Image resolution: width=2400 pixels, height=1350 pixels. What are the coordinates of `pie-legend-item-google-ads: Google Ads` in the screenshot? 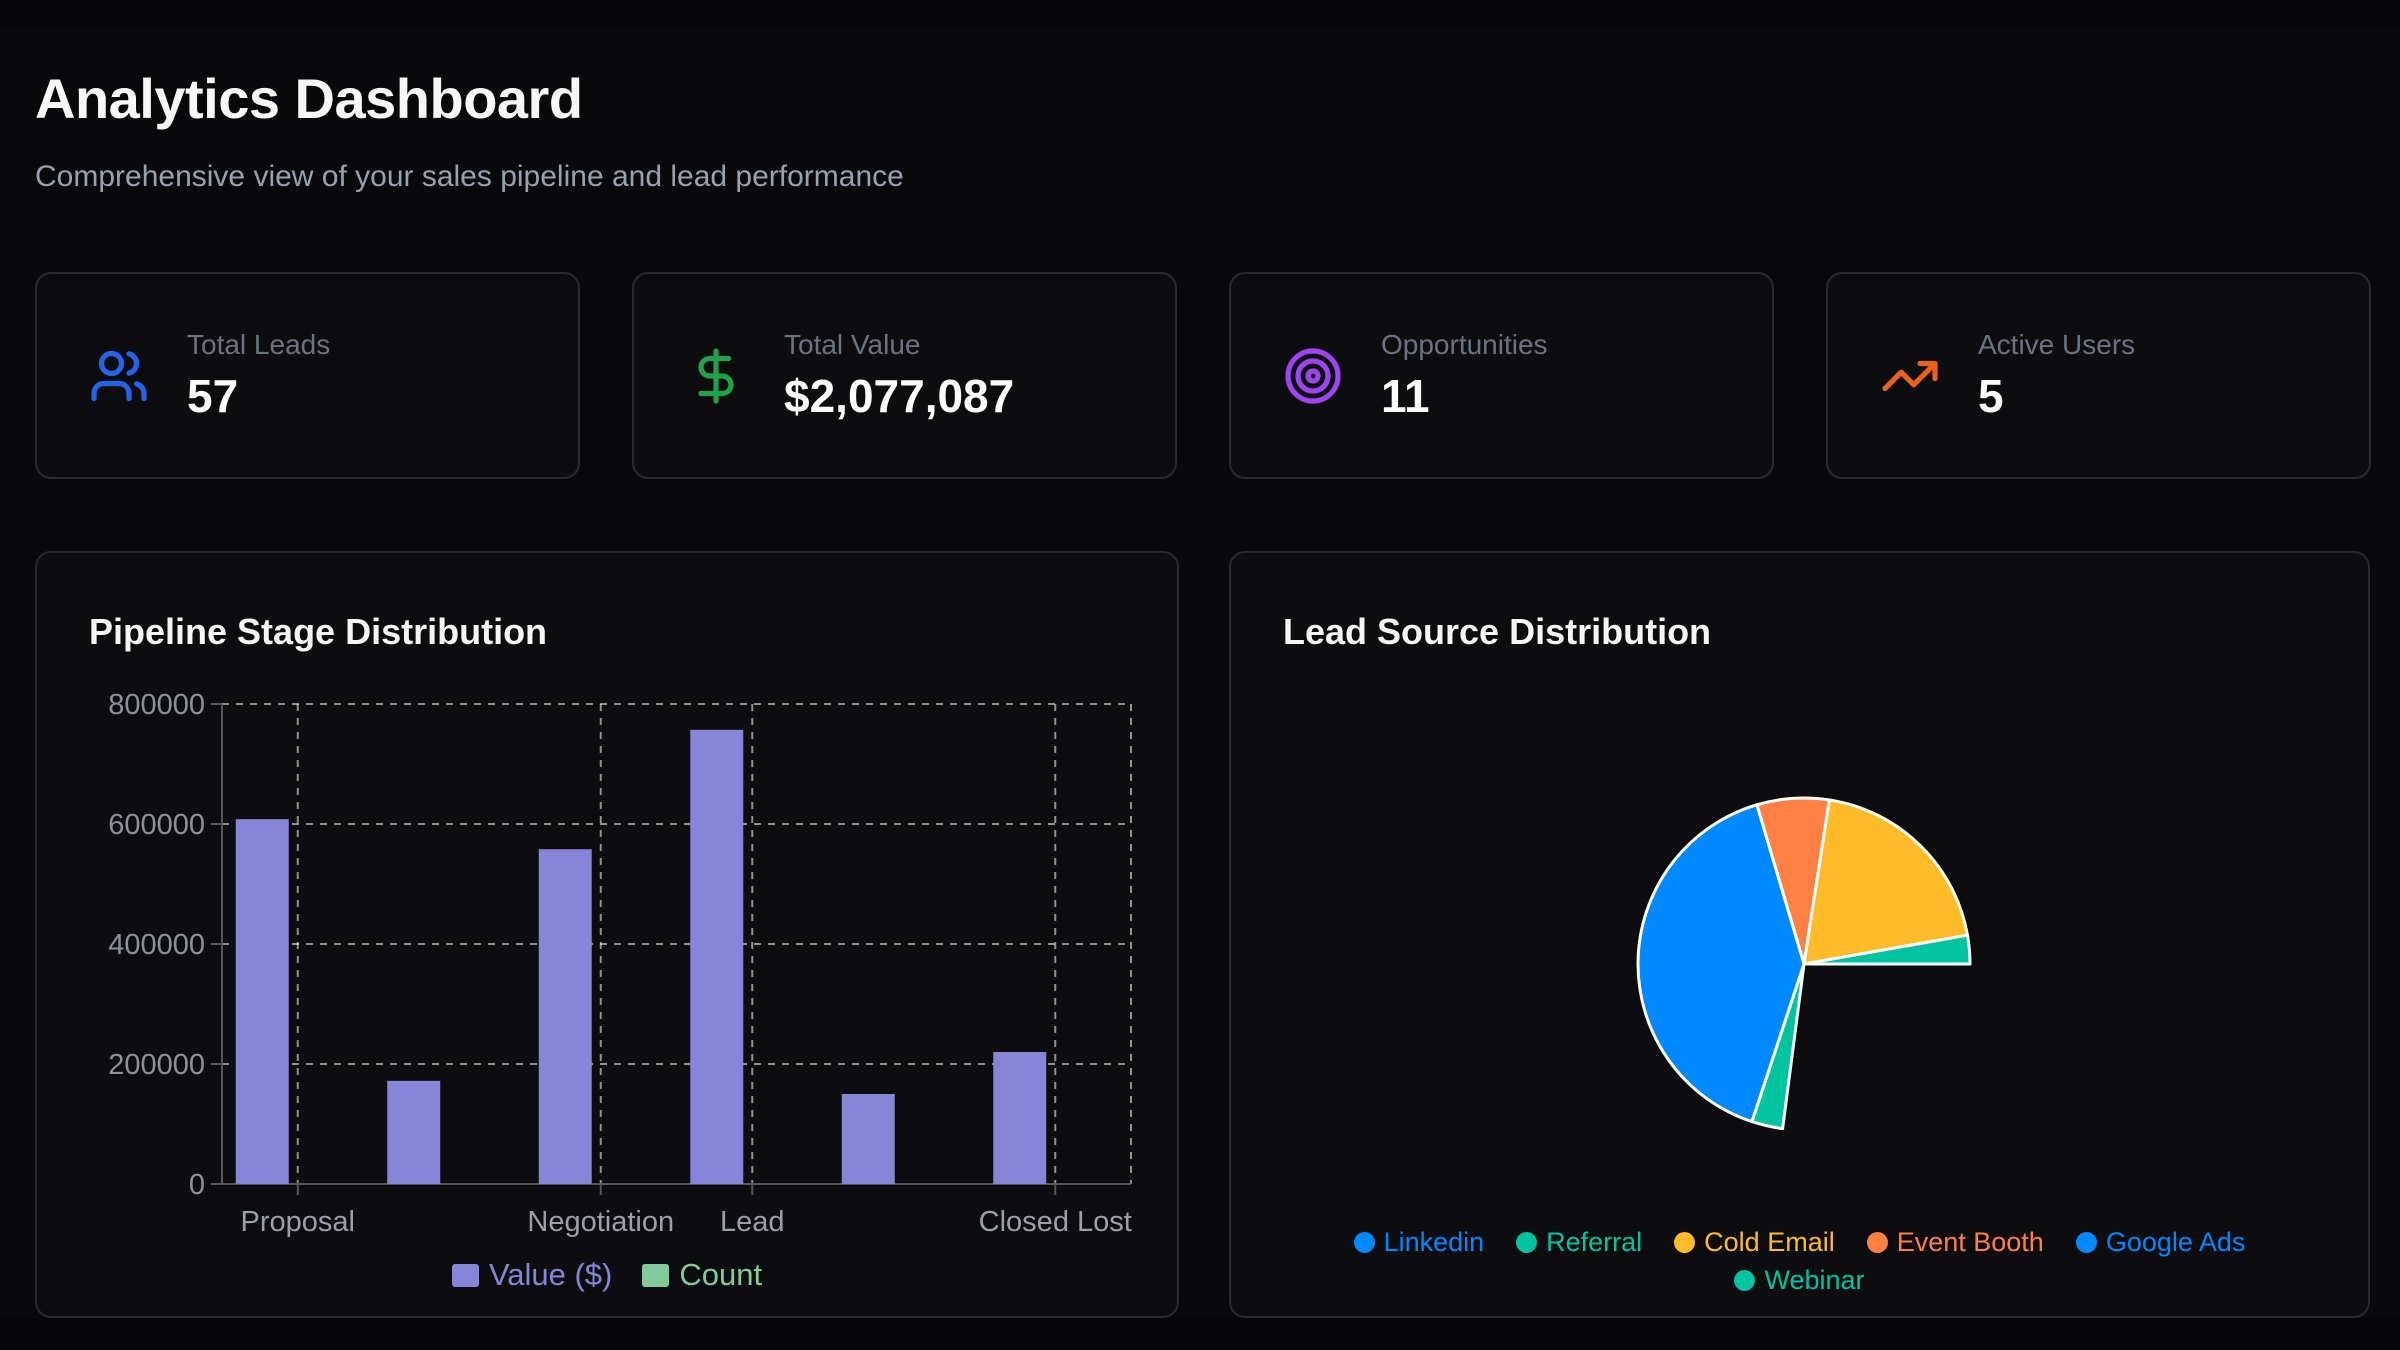 It's located at (2160, 1242).